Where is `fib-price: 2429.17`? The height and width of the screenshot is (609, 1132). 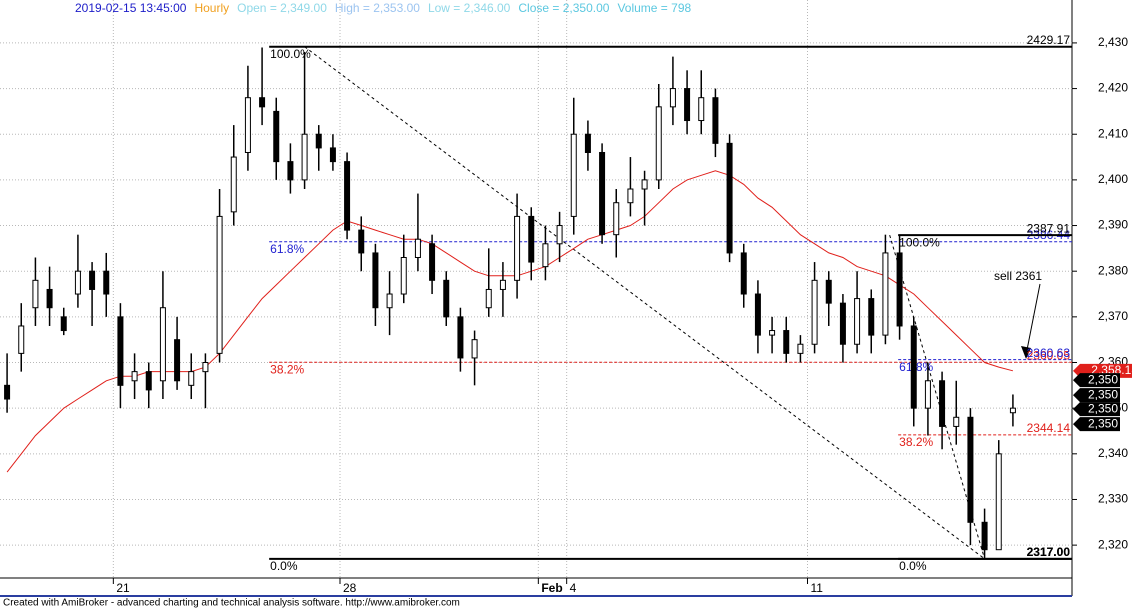
fib-price: 2429.17 is located at coordinates (1049, 40).